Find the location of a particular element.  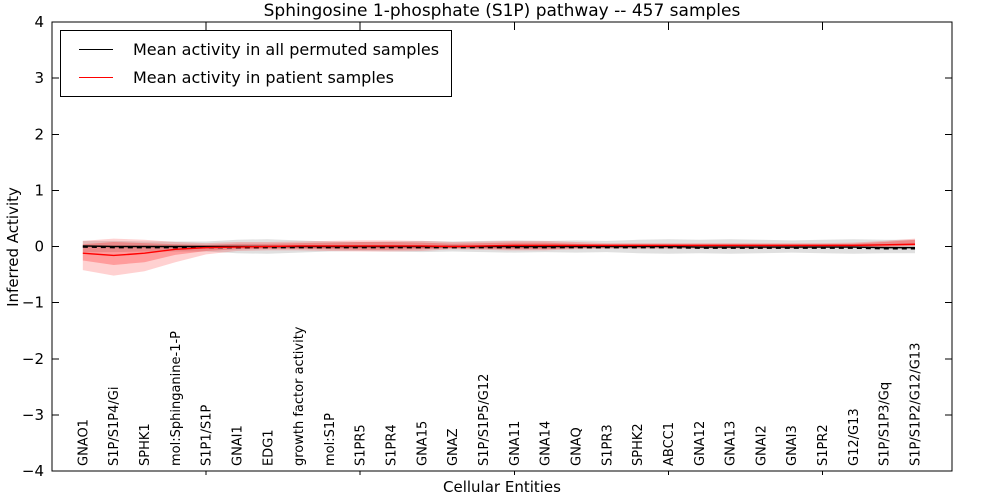

x-category-label: GNAQ is located at coordinates (576, 446).